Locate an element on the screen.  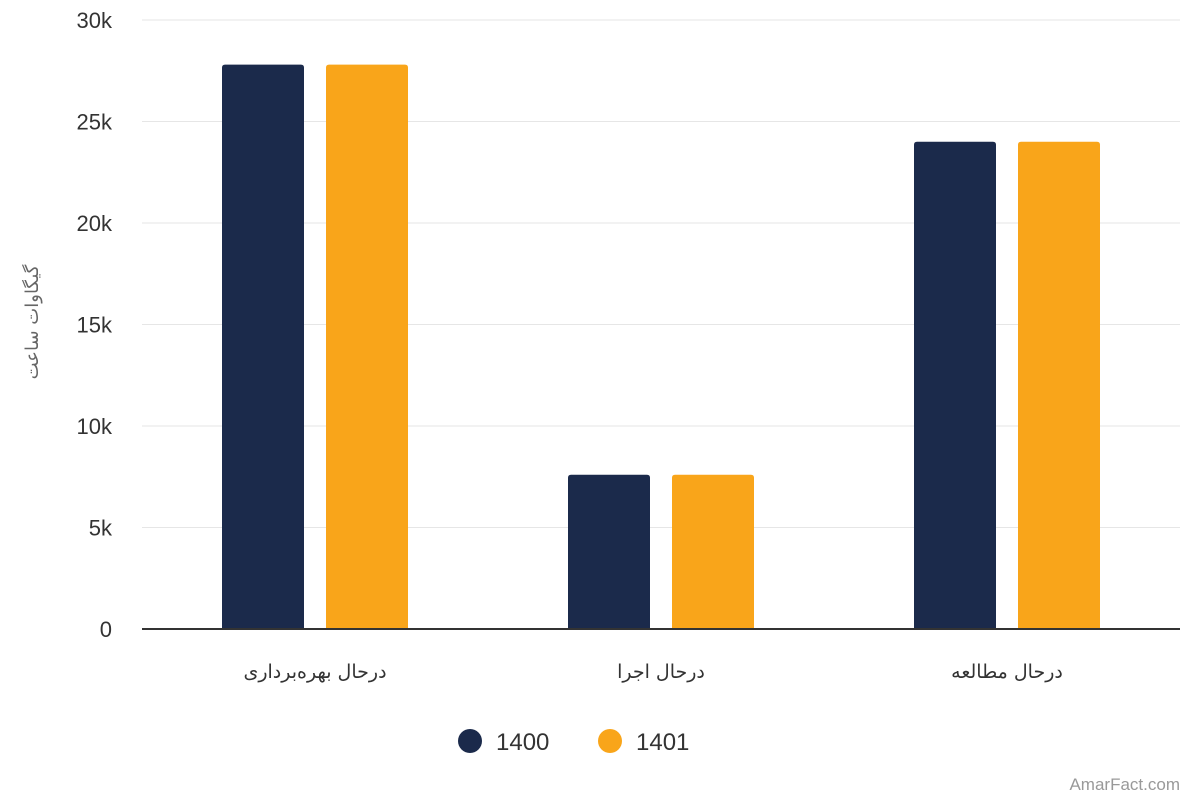
legend-label-1401: 1401 is located at coordinates (662, 742).